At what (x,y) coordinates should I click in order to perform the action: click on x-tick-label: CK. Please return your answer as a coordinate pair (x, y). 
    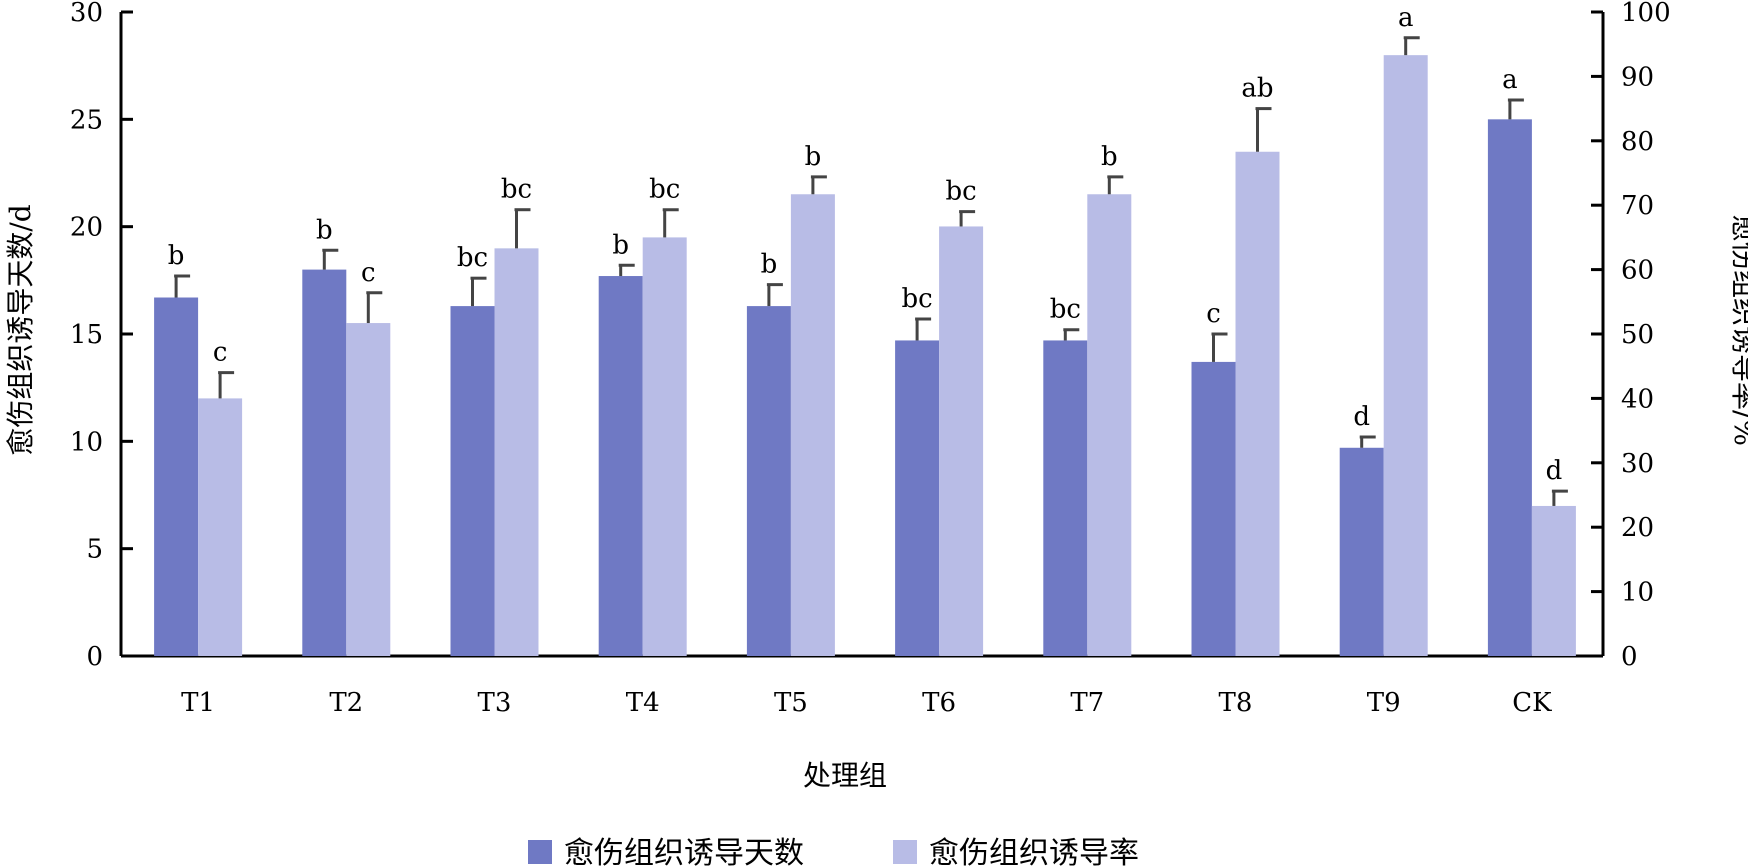
    Looking at the image, I should click on (1532, 703).